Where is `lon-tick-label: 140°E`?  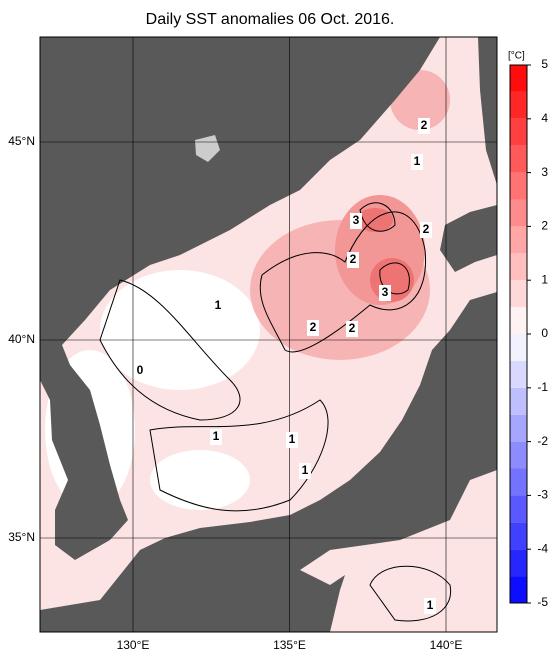
lon-tick-label: 140°E is located at coordinates (446, 645).